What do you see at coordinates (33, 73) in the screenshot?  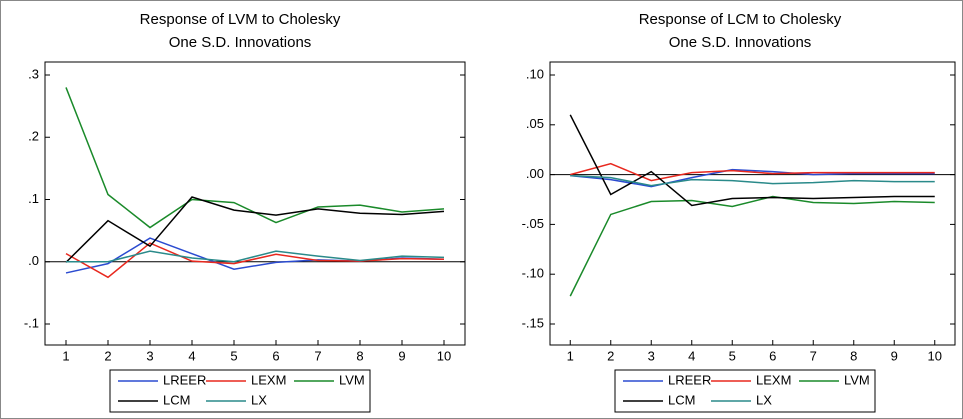 I see `y-tick-label: .3` at bounding box center [33, 73].